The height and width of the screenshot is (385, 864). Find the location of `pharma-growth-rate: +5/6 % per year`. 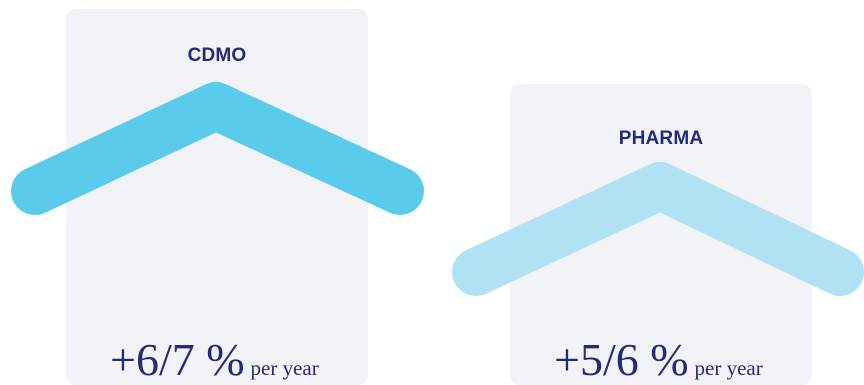

pharma-growth-rate: +5/6 % per year is located at coordinates (658, 360).